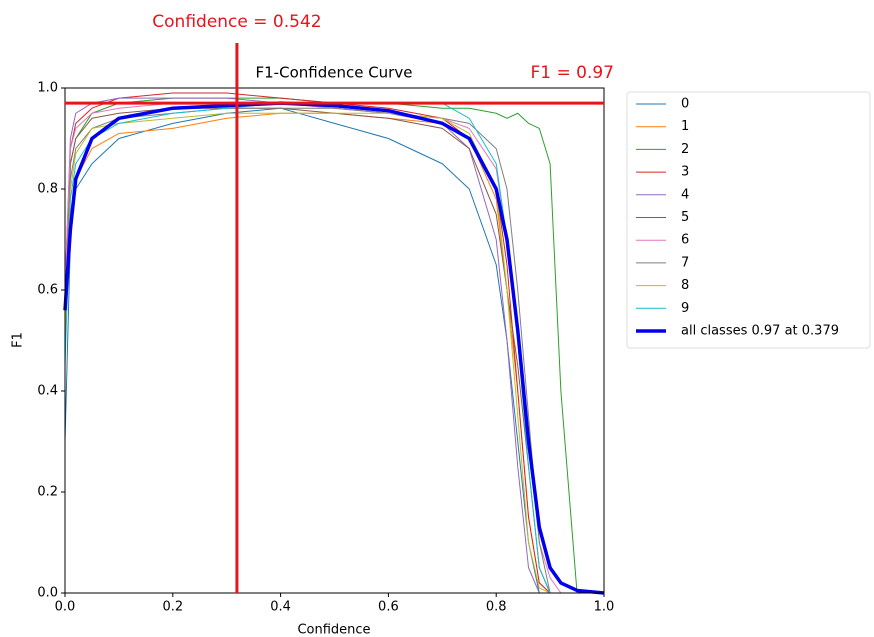 The image size is (874, 637). Describe the element at coordinates (685, 149) in the screenshot. I see `legend-label: 2` at that location.